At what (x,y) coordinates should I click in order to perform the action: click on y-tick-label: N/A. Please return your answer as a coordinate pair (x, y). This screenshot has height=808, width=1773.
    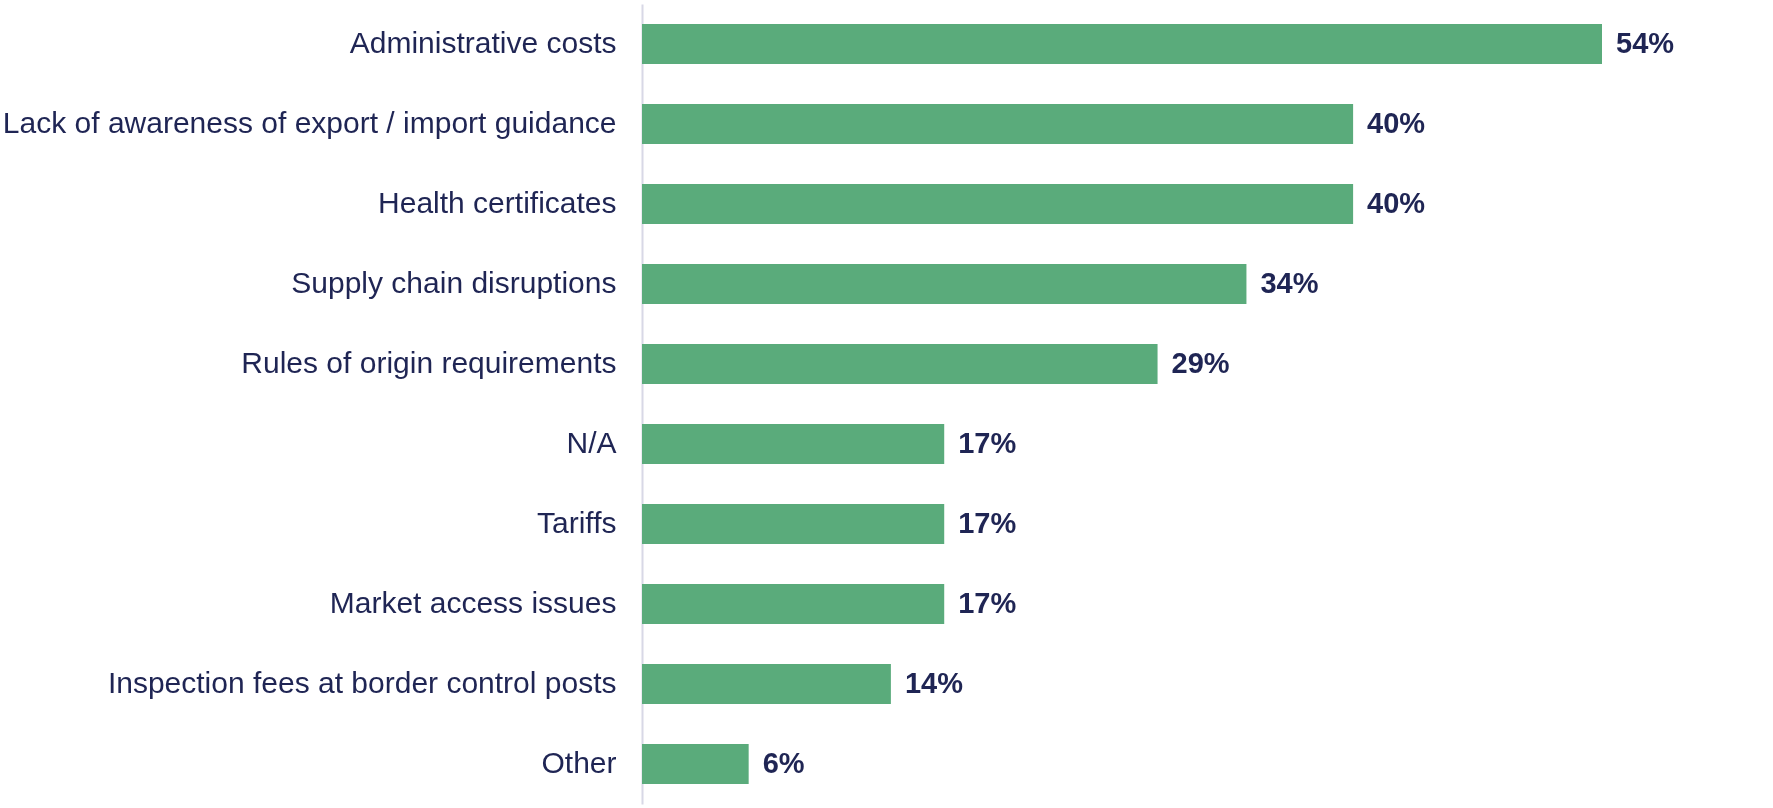
    Looking at the image, I should click on (591, 442).